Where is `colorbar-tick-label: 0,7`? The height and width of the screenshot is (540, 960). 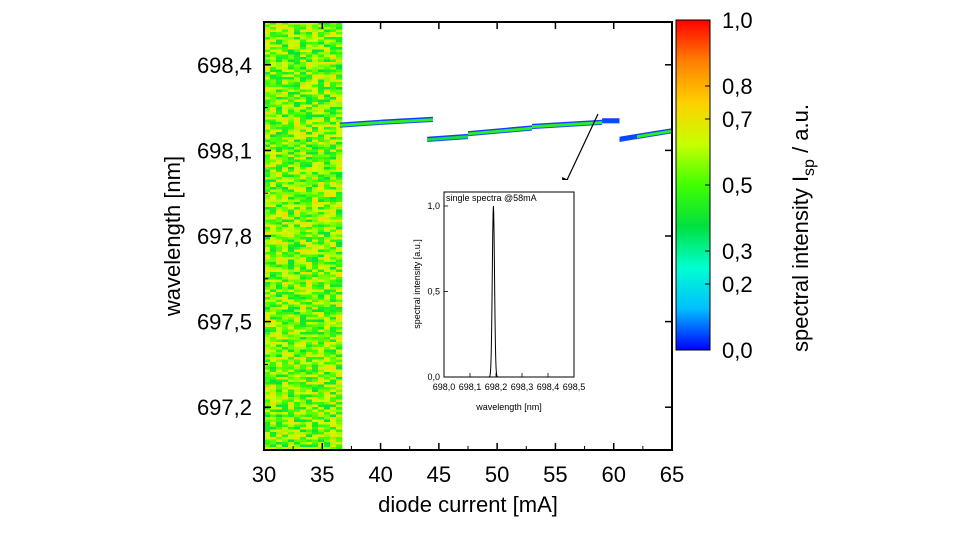
colorbar-tick-label: 0,7 is located at coordinates (737, 119).